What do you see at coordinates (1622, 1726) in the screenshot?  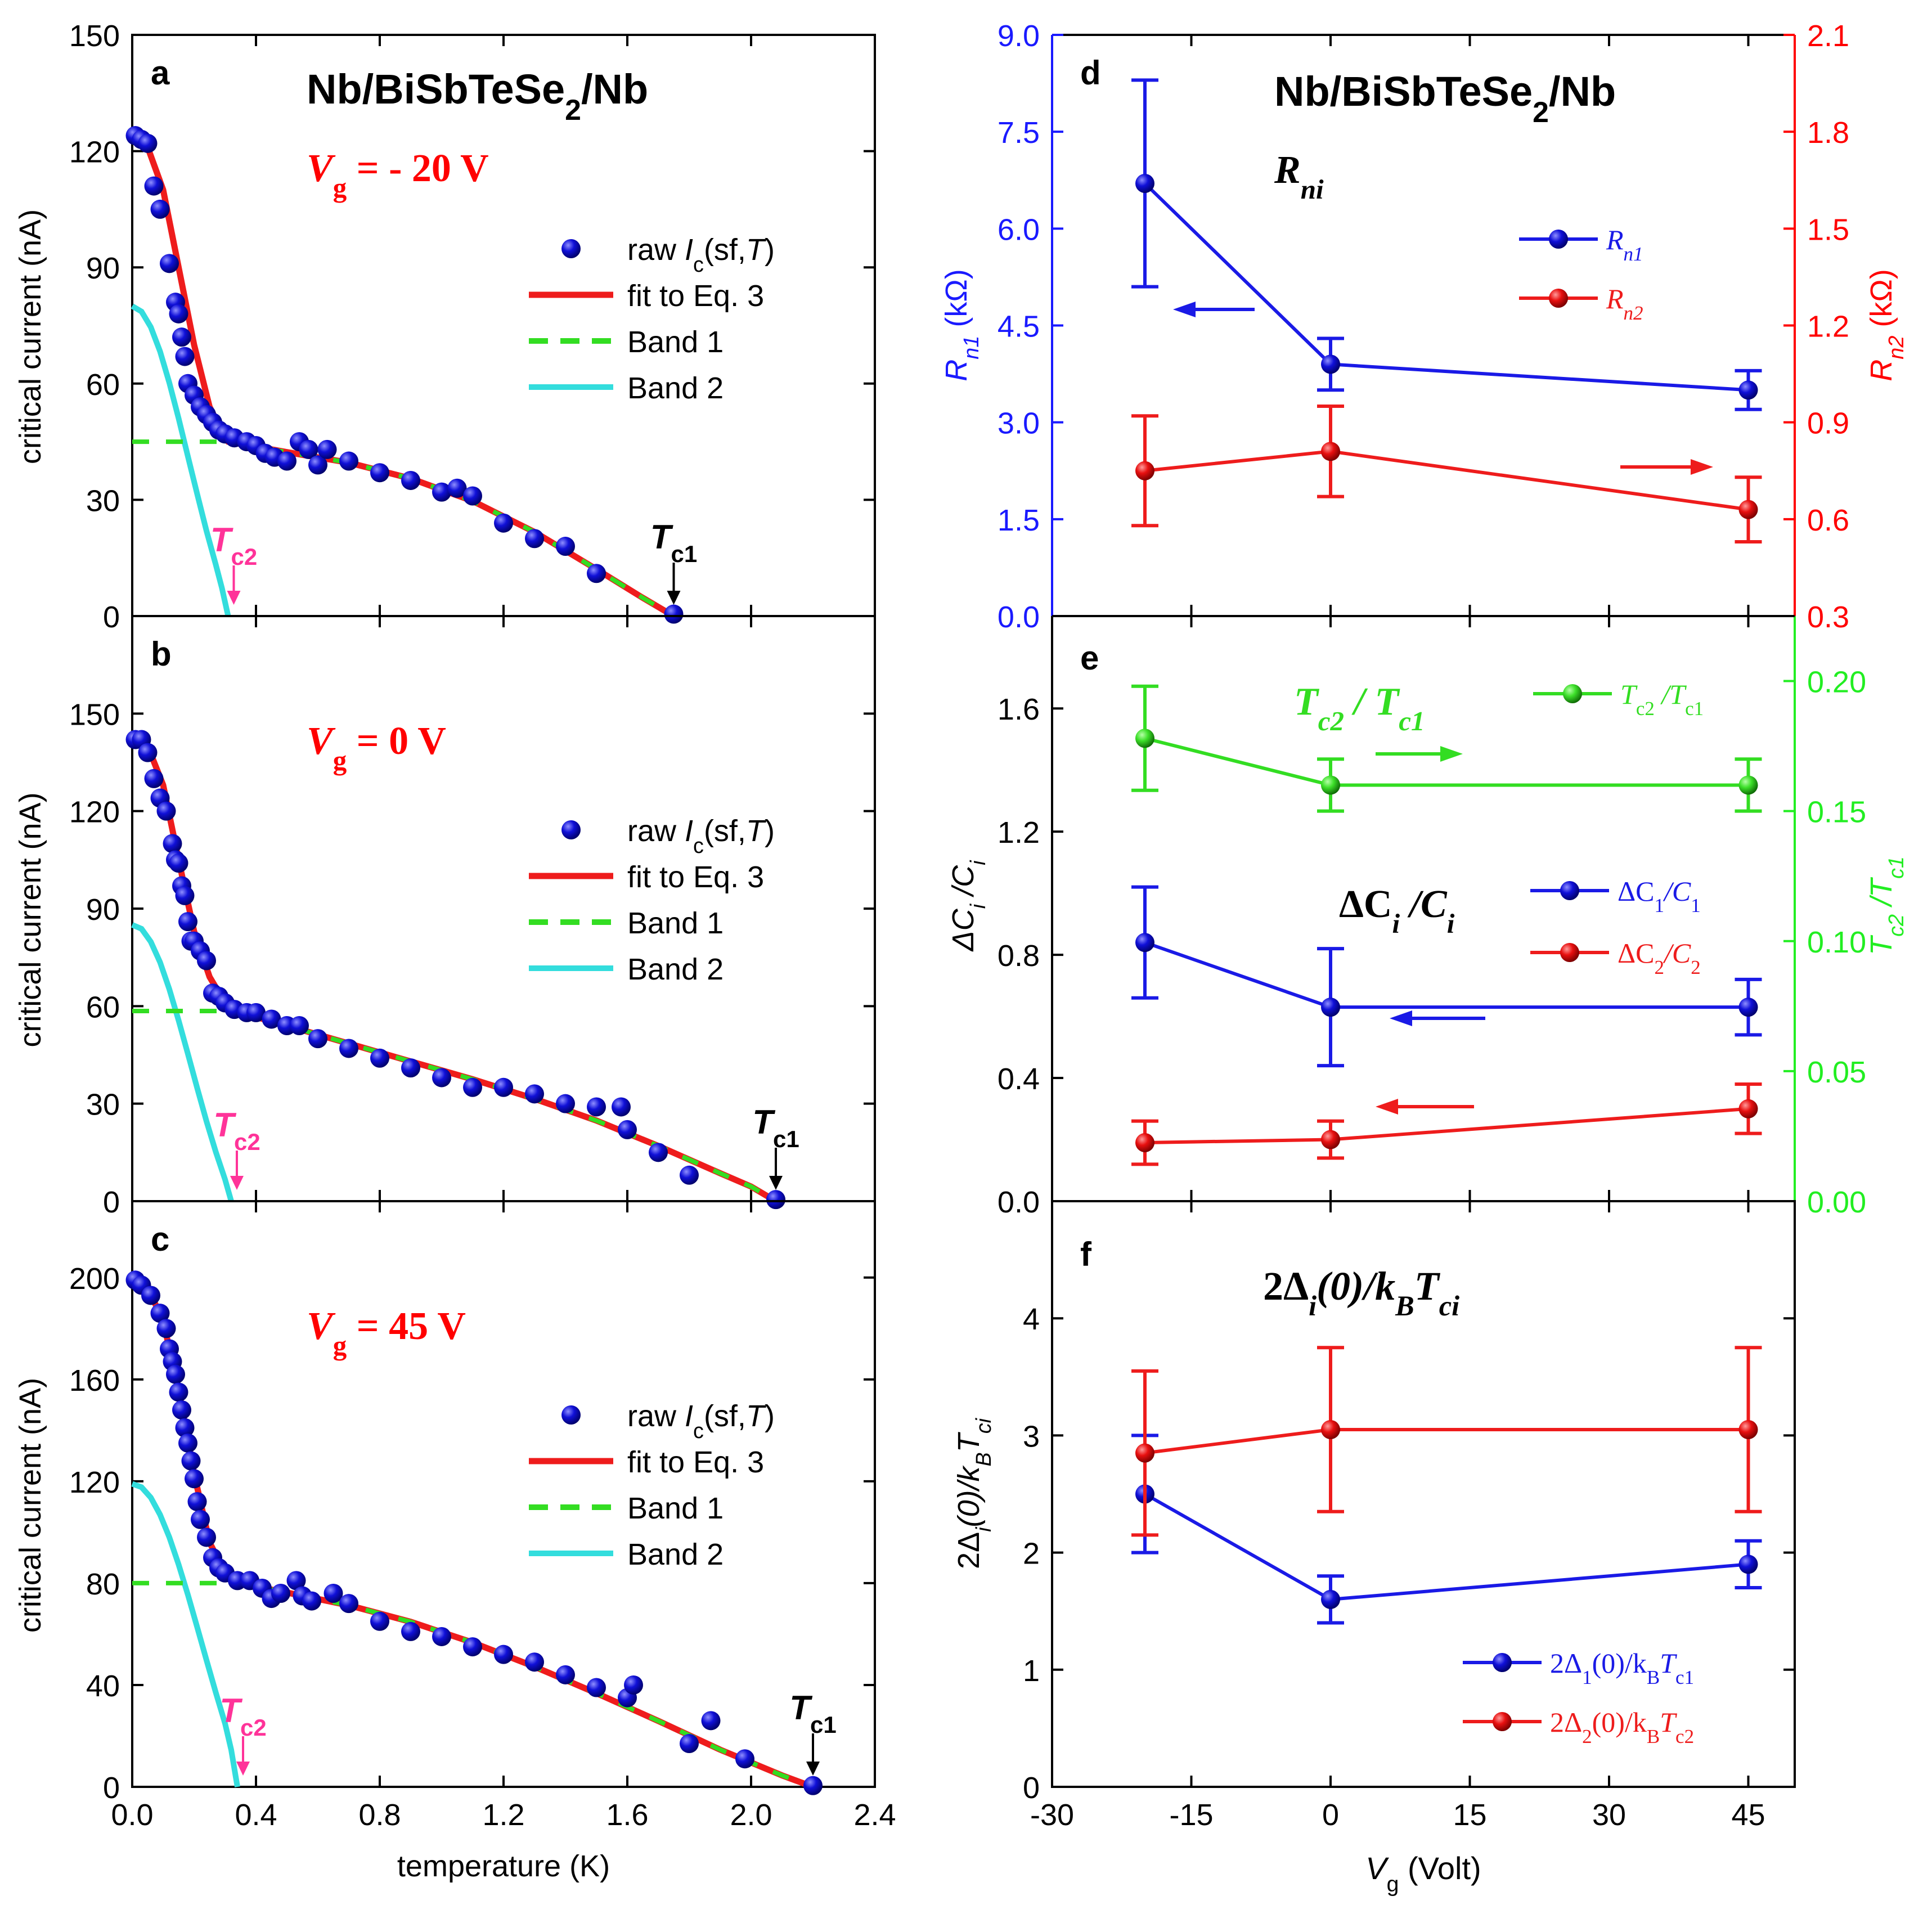 I see `legend-label: 2Δ2(0)/kBTc2` at bounding box center [1622, 1726].